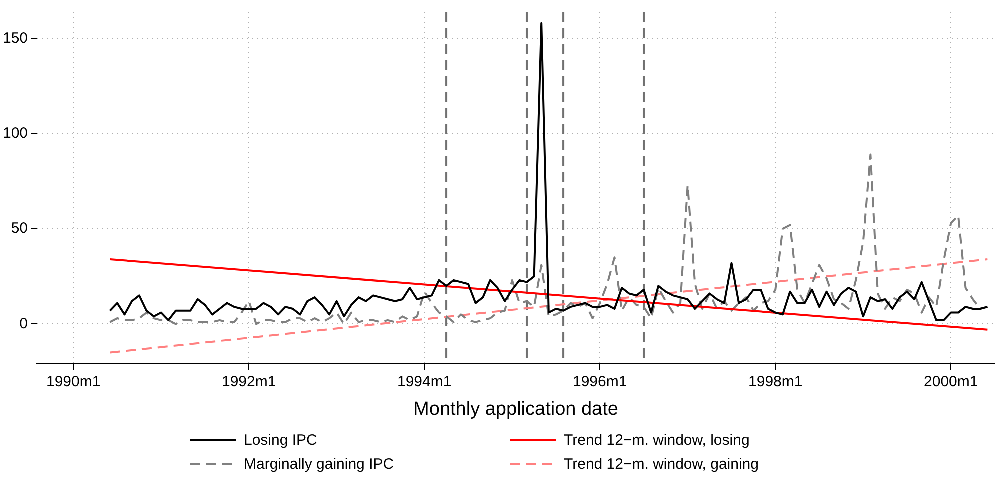 The height and width of the screenshot is (487, 1000). Describe the element at coordinates (424, 381) in the screenshot. I see `x-tick-label: 1994m1` at that location.